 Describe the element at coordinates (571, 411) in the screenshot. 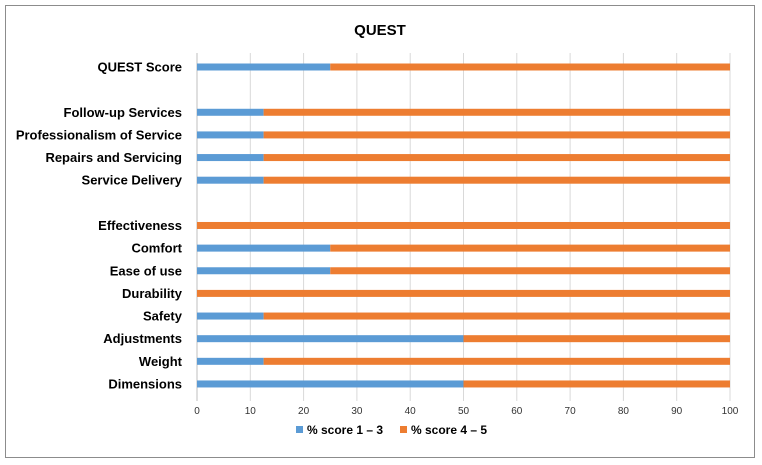

I see `x-tick-label-70: 70` at that location.